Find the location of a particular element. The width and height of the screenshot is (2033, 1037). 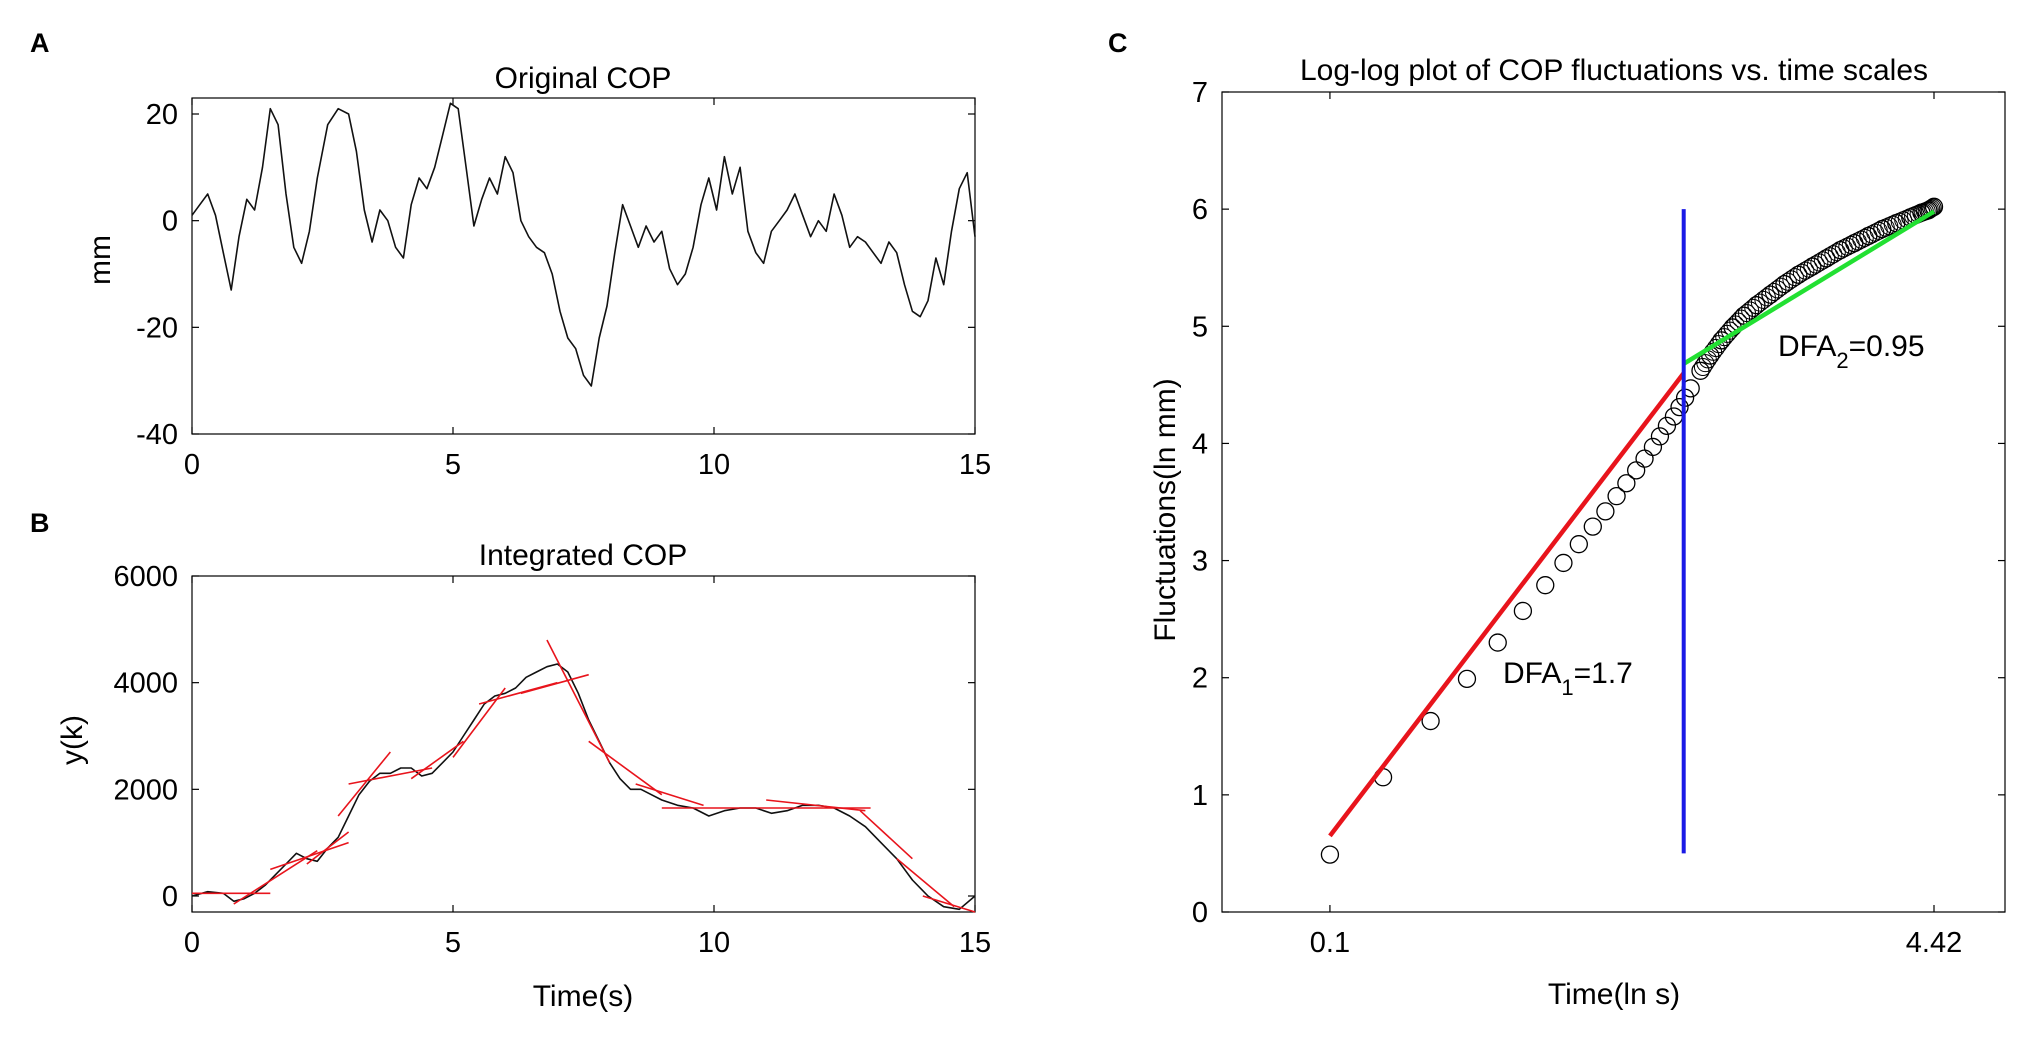

panel-b-ytick-label: 4000 is located at coordinates (145, 684).